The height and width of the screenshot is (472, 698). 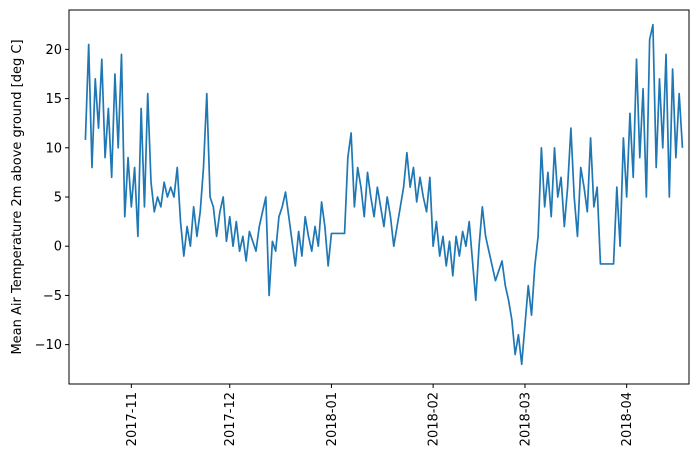 I want to click on x-tick-label: 2018-04, so click(x=627, y=419).